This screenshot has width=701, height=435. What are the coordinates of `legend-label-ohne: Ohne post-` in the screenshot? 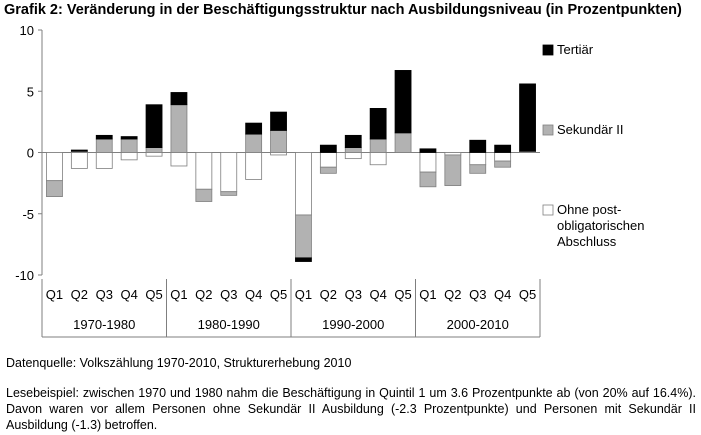 It's located at (589, 209).